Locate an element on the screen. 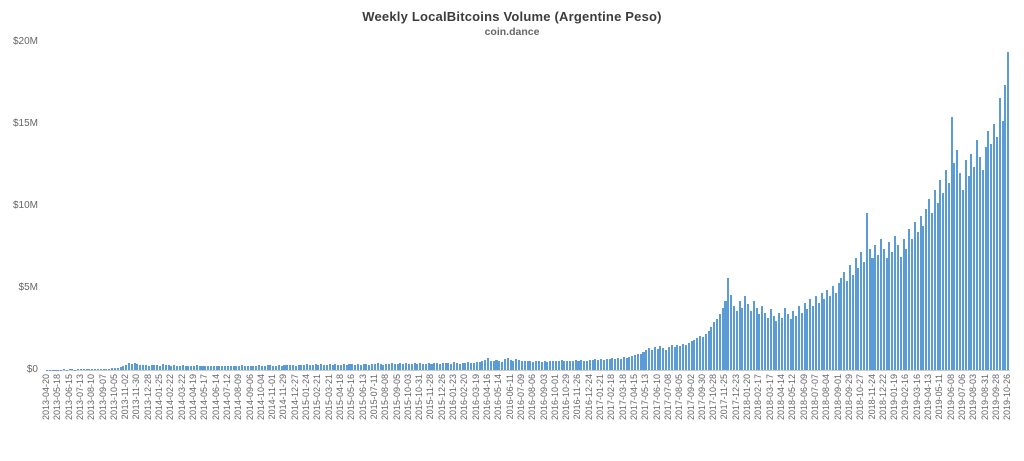 This screenshot has height=461, width=1024. x-tick: 2016-02-20 is located at coordinates (465, 397).